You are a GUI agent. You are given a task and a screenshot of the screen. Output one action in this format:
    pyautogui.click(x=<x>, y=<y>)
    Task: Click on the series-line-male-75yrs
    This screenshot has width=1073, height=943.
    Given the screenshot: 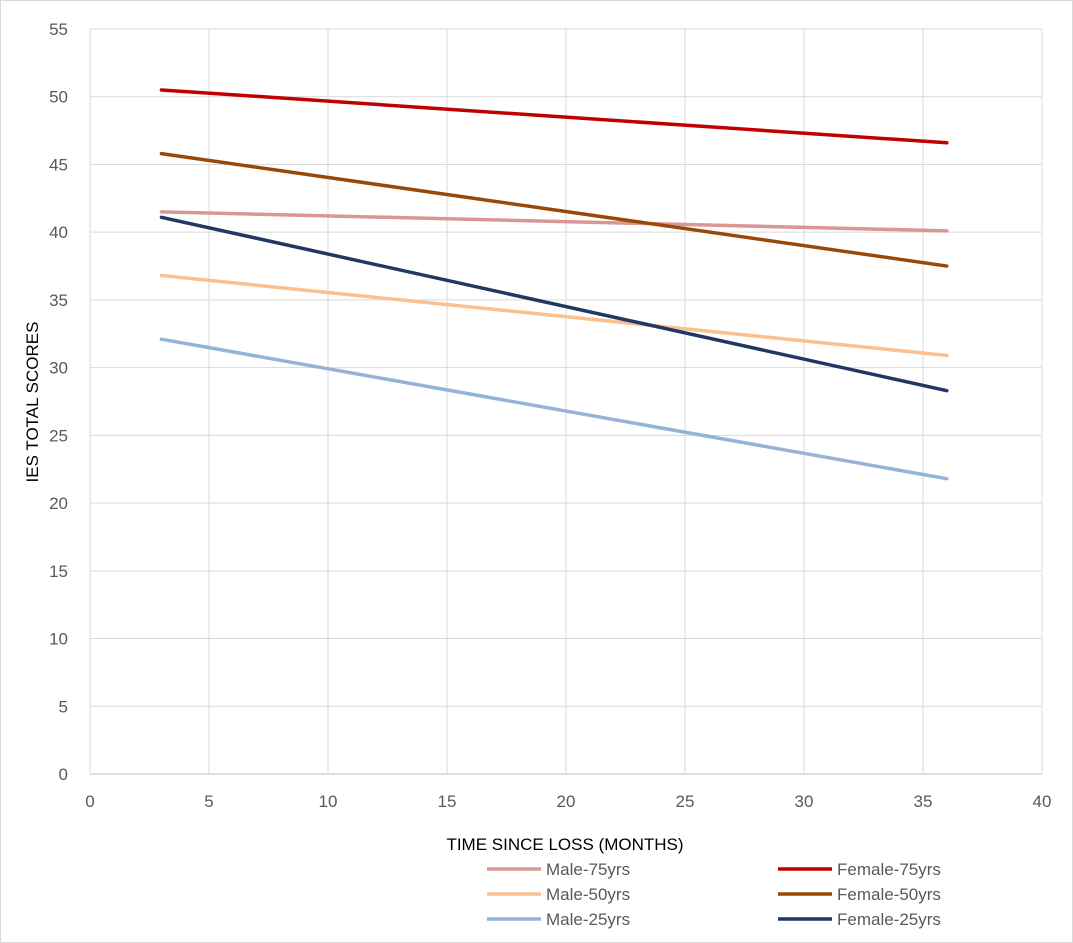 What is the action you would take?
    pyautogui.click(x=554, y=221)
    